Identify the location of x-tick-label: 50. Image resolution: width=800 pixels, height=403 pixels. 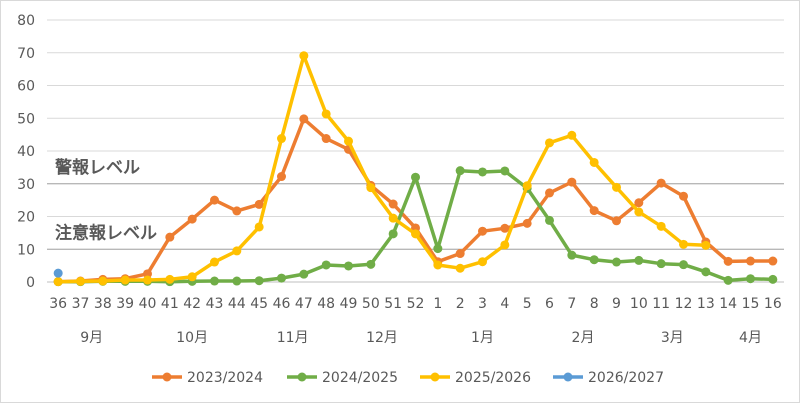
(371, 304).